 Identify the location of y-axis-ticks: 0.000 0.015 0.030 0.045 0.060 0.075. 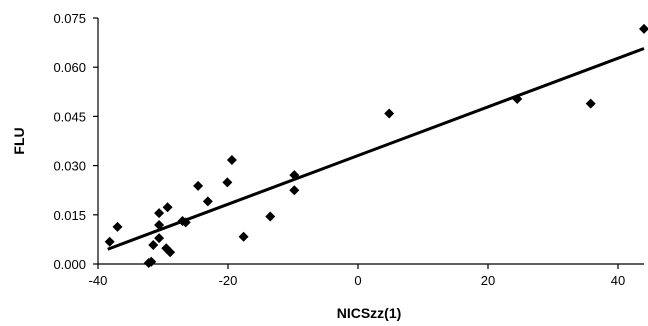
(75, 141).